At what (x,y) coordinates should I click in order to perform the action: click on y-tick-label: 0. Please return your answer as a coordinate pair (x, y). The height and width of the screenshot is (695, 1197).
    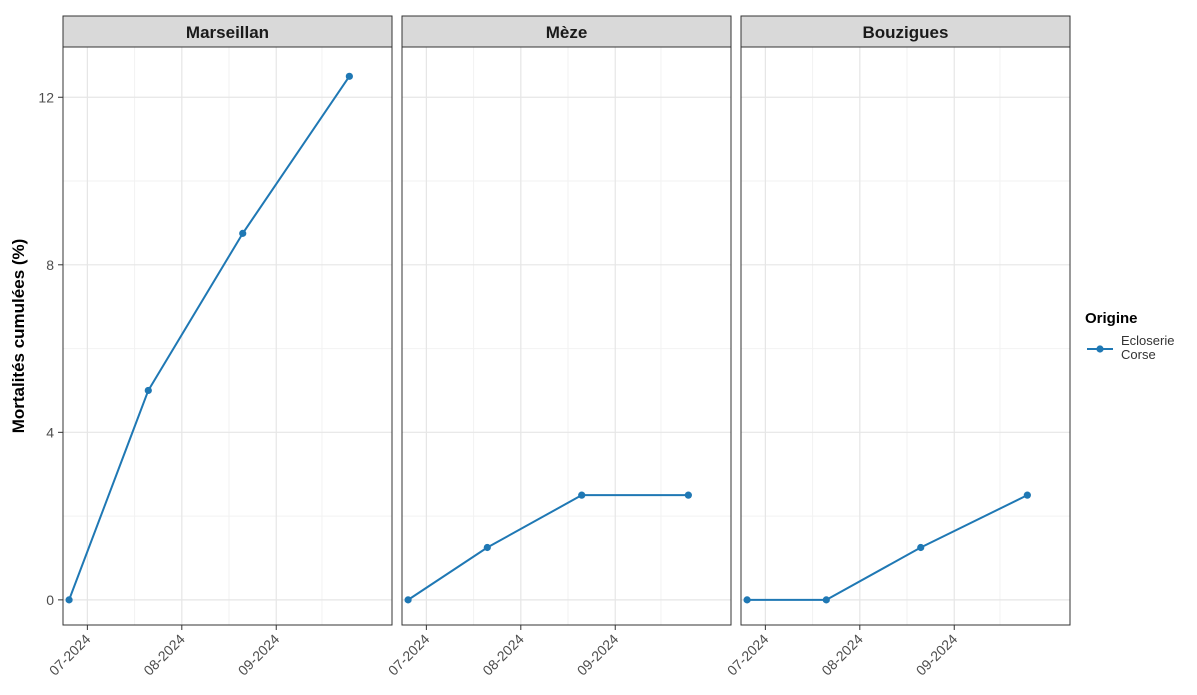
    Looking at the image, I should click on (50, 600).